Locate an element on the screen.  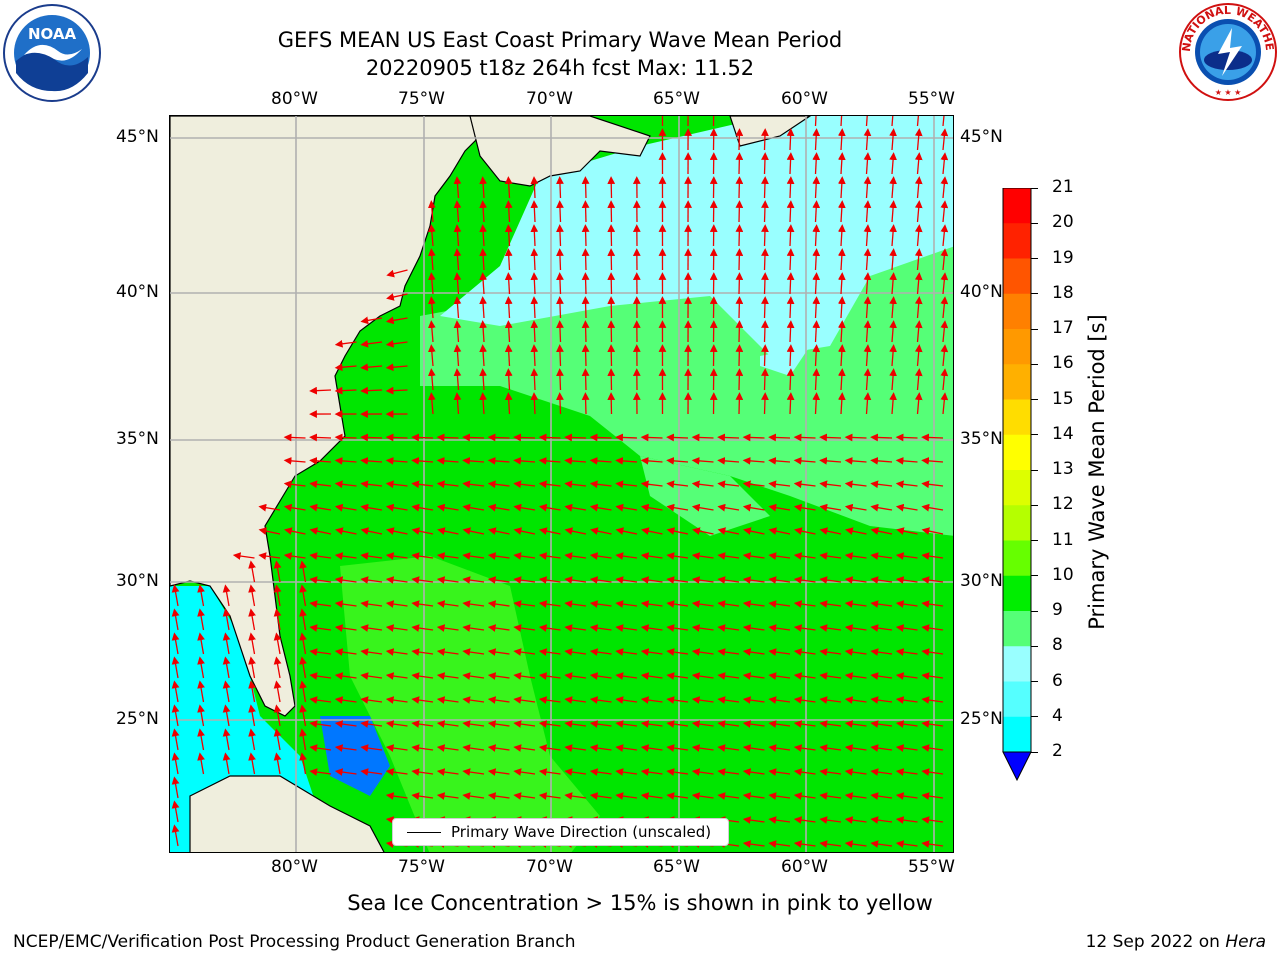
land-new-england is located at coordinates (560, 151).